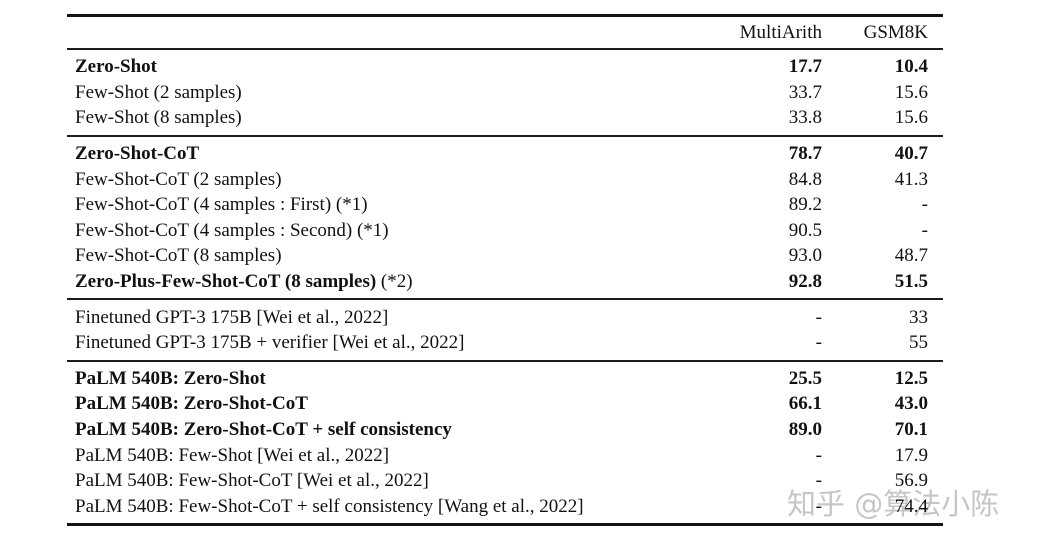 The width and height of the screenshot is (1041, 543). I want to click on gsm8k-value: 74.4, so click(911, 506).